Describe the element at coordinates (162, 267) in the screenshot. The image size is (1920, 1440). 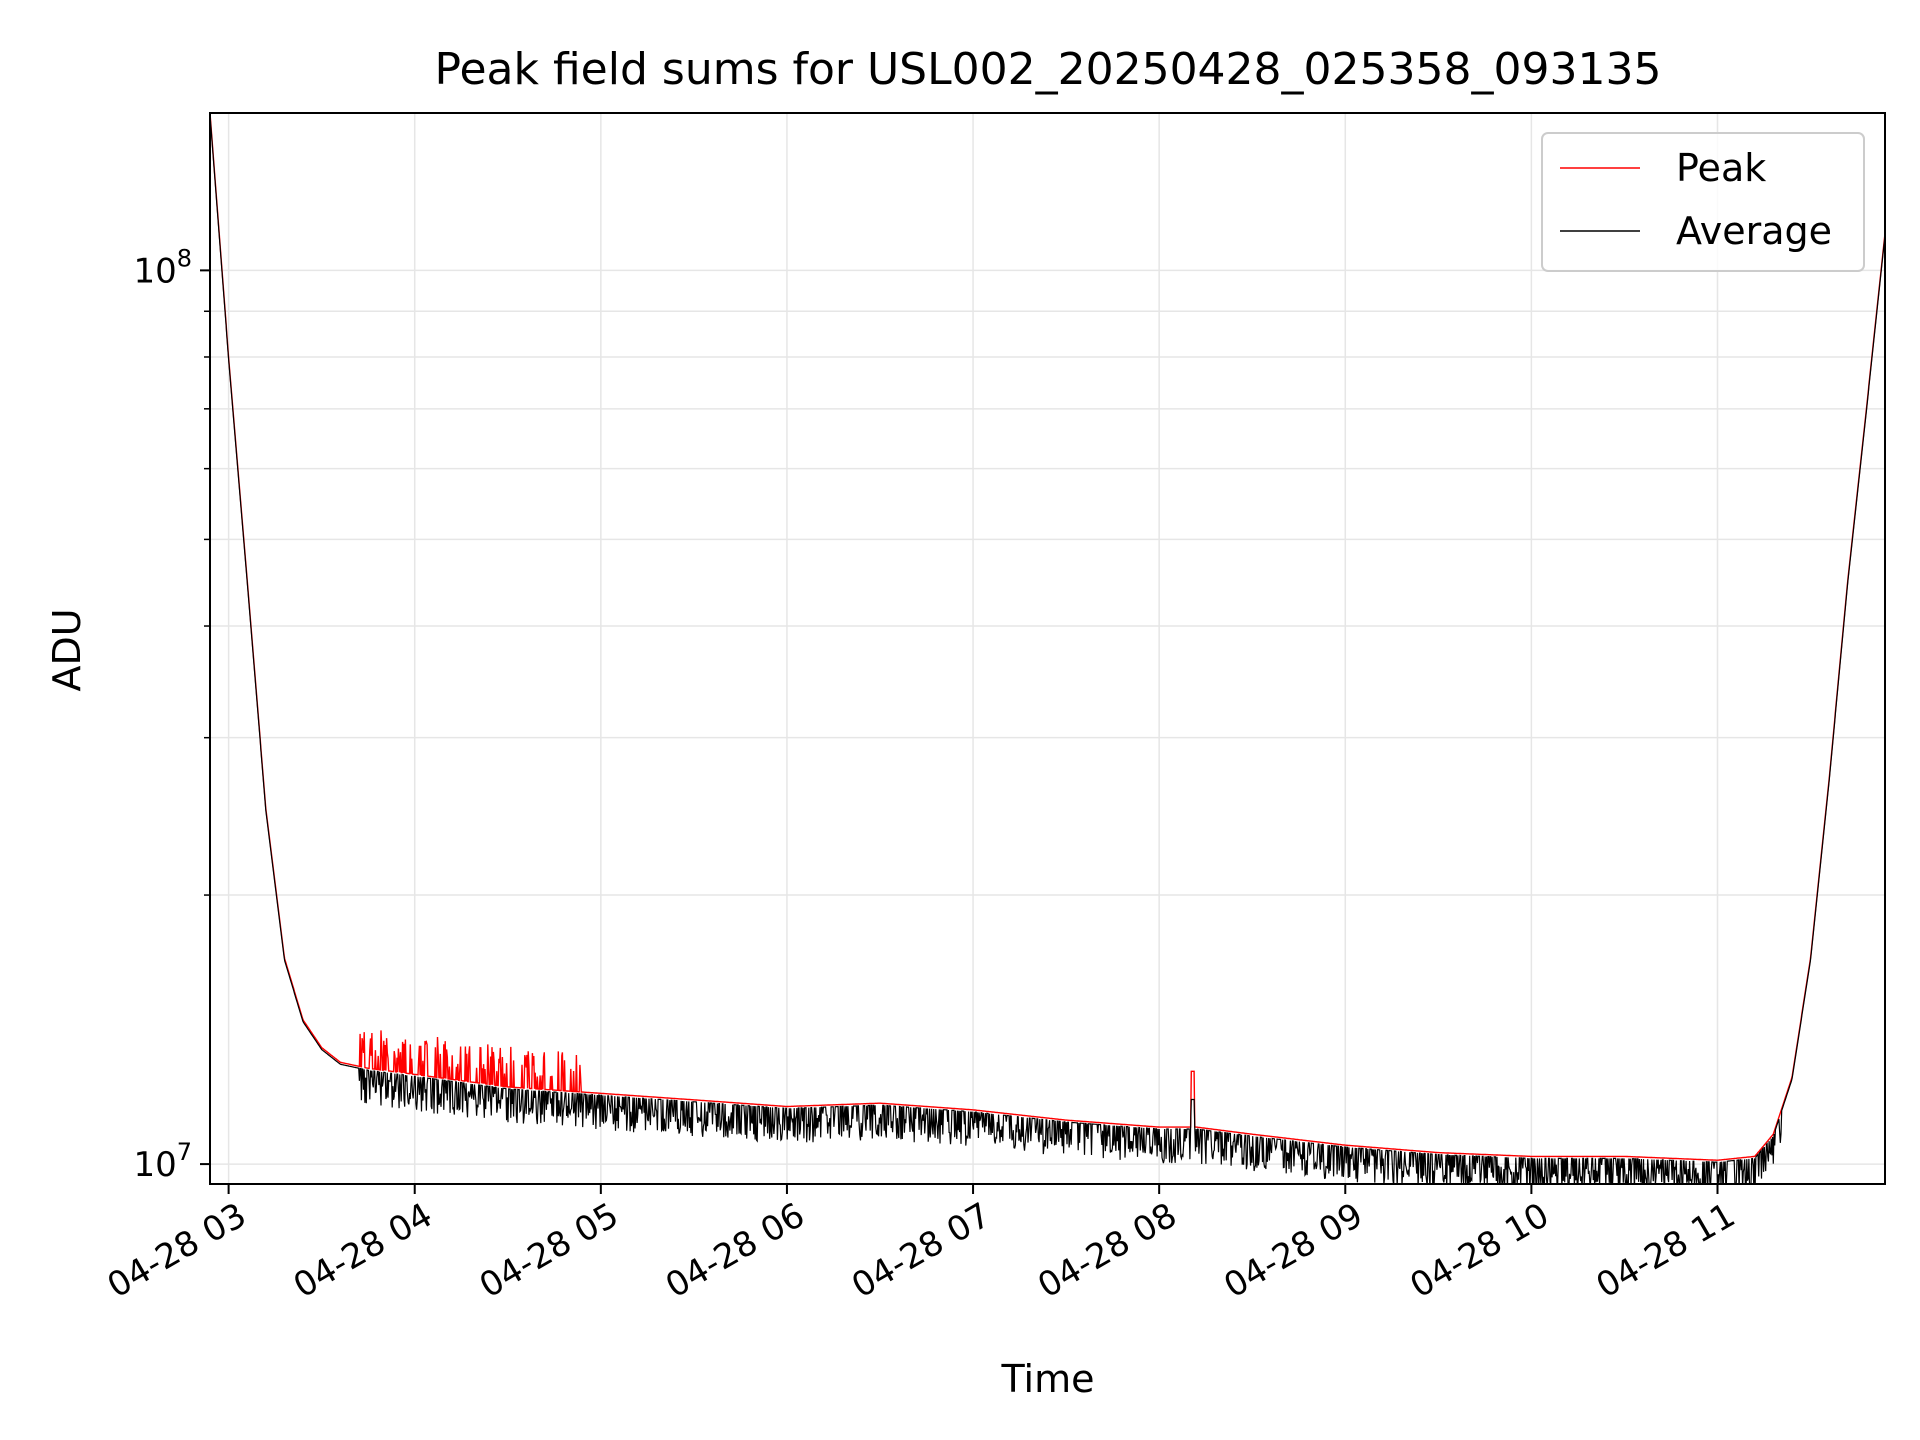
I see `y-tick-label: 10⁸` at that location.